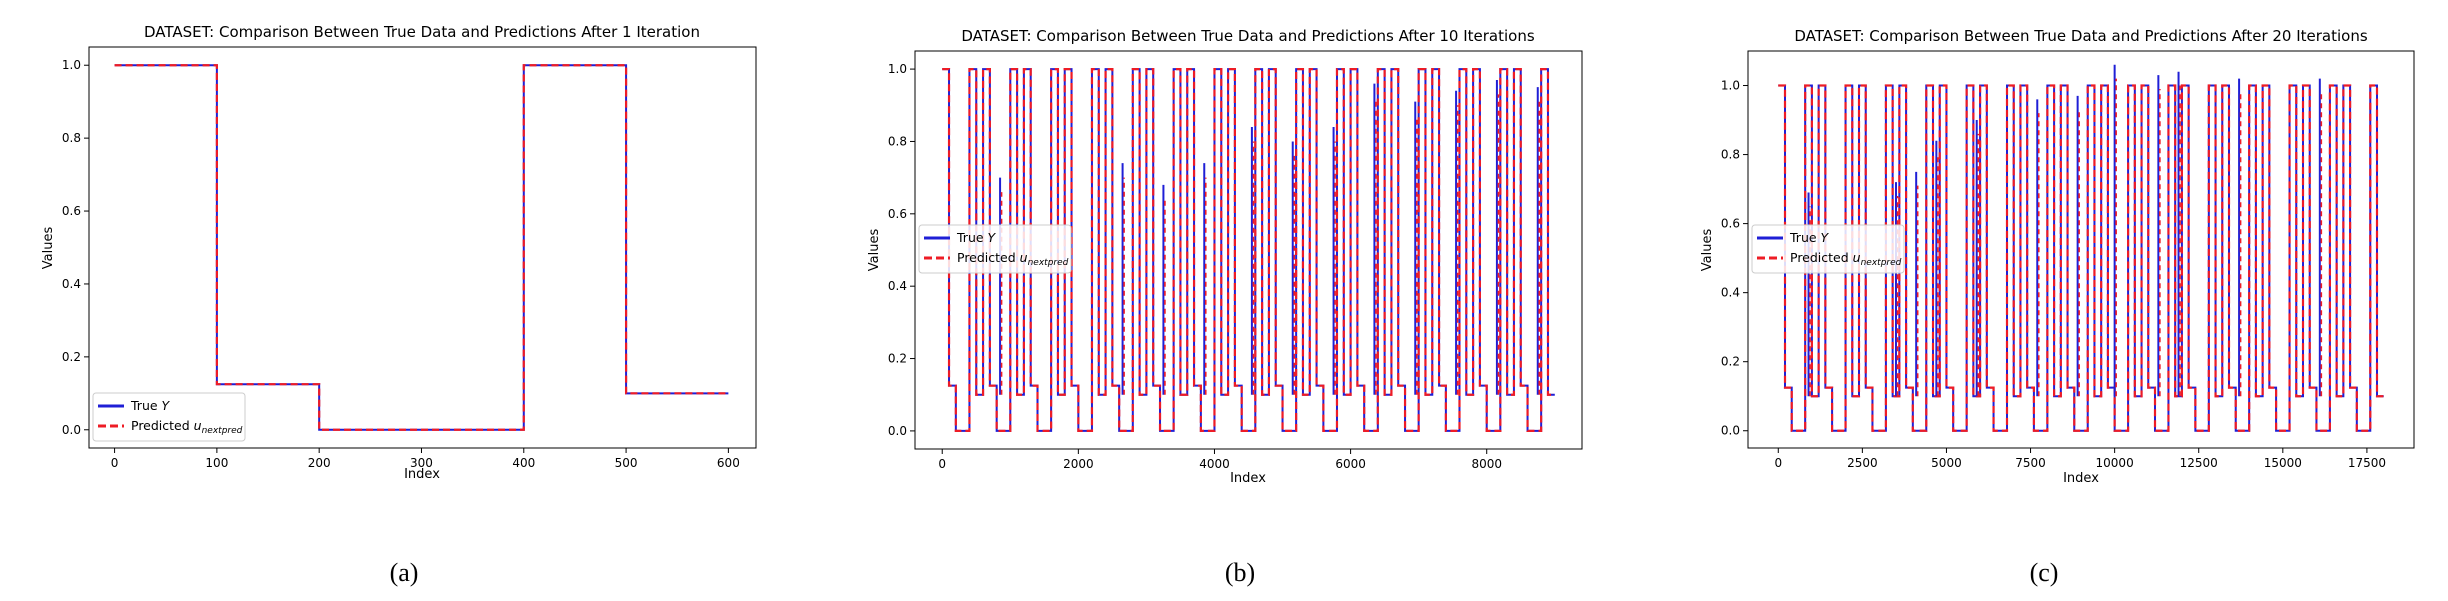 This screenshot has height=601, width=2448. Describe the element at coordinates (1240, 572) in the screenshot. I see `caption-b: (b)` at that location.